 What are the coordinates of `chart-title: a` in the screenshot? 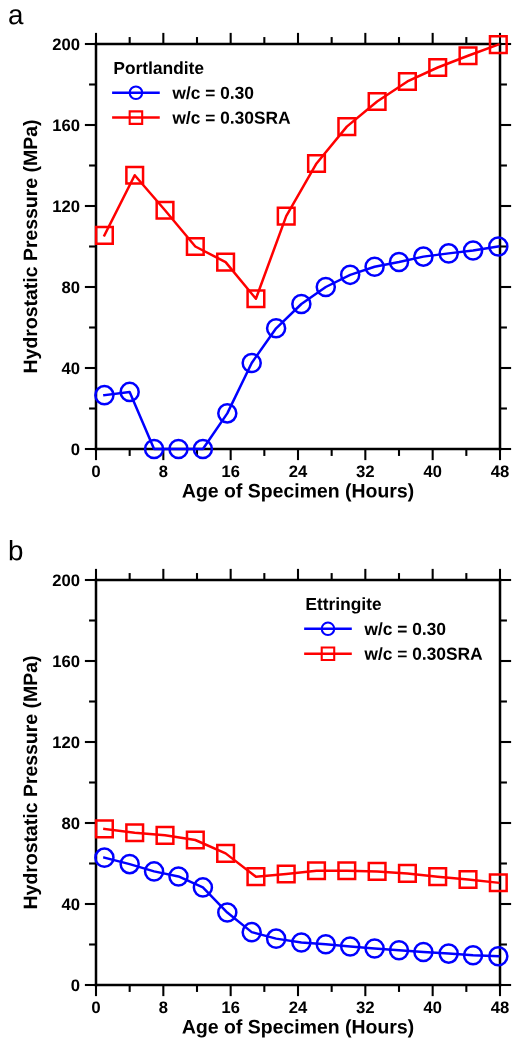 It's located at (16, 17).